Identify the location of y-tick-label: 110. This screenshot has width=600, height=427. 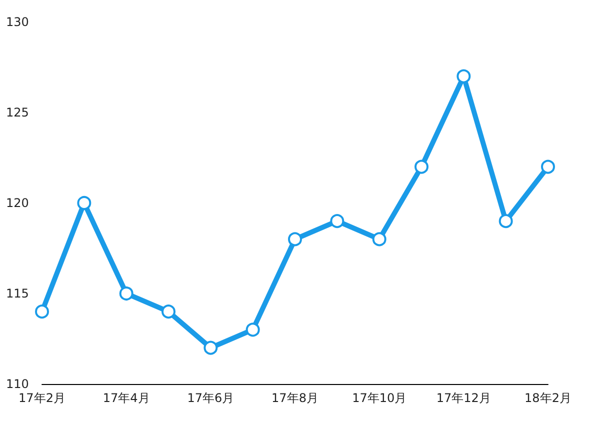
(17, 384).